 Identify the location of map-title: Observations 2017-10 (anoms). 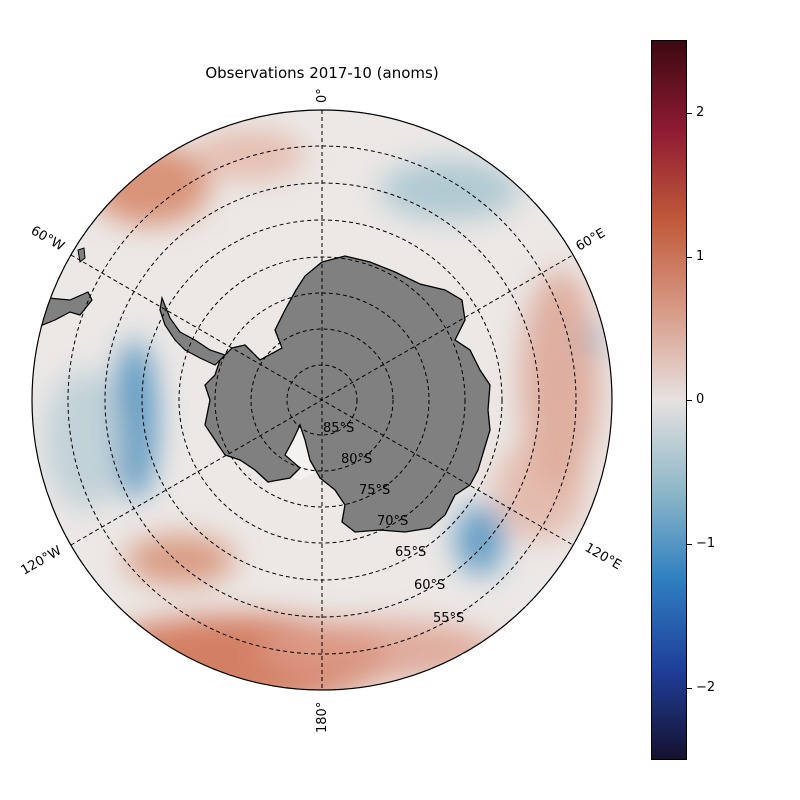
(322, 73).